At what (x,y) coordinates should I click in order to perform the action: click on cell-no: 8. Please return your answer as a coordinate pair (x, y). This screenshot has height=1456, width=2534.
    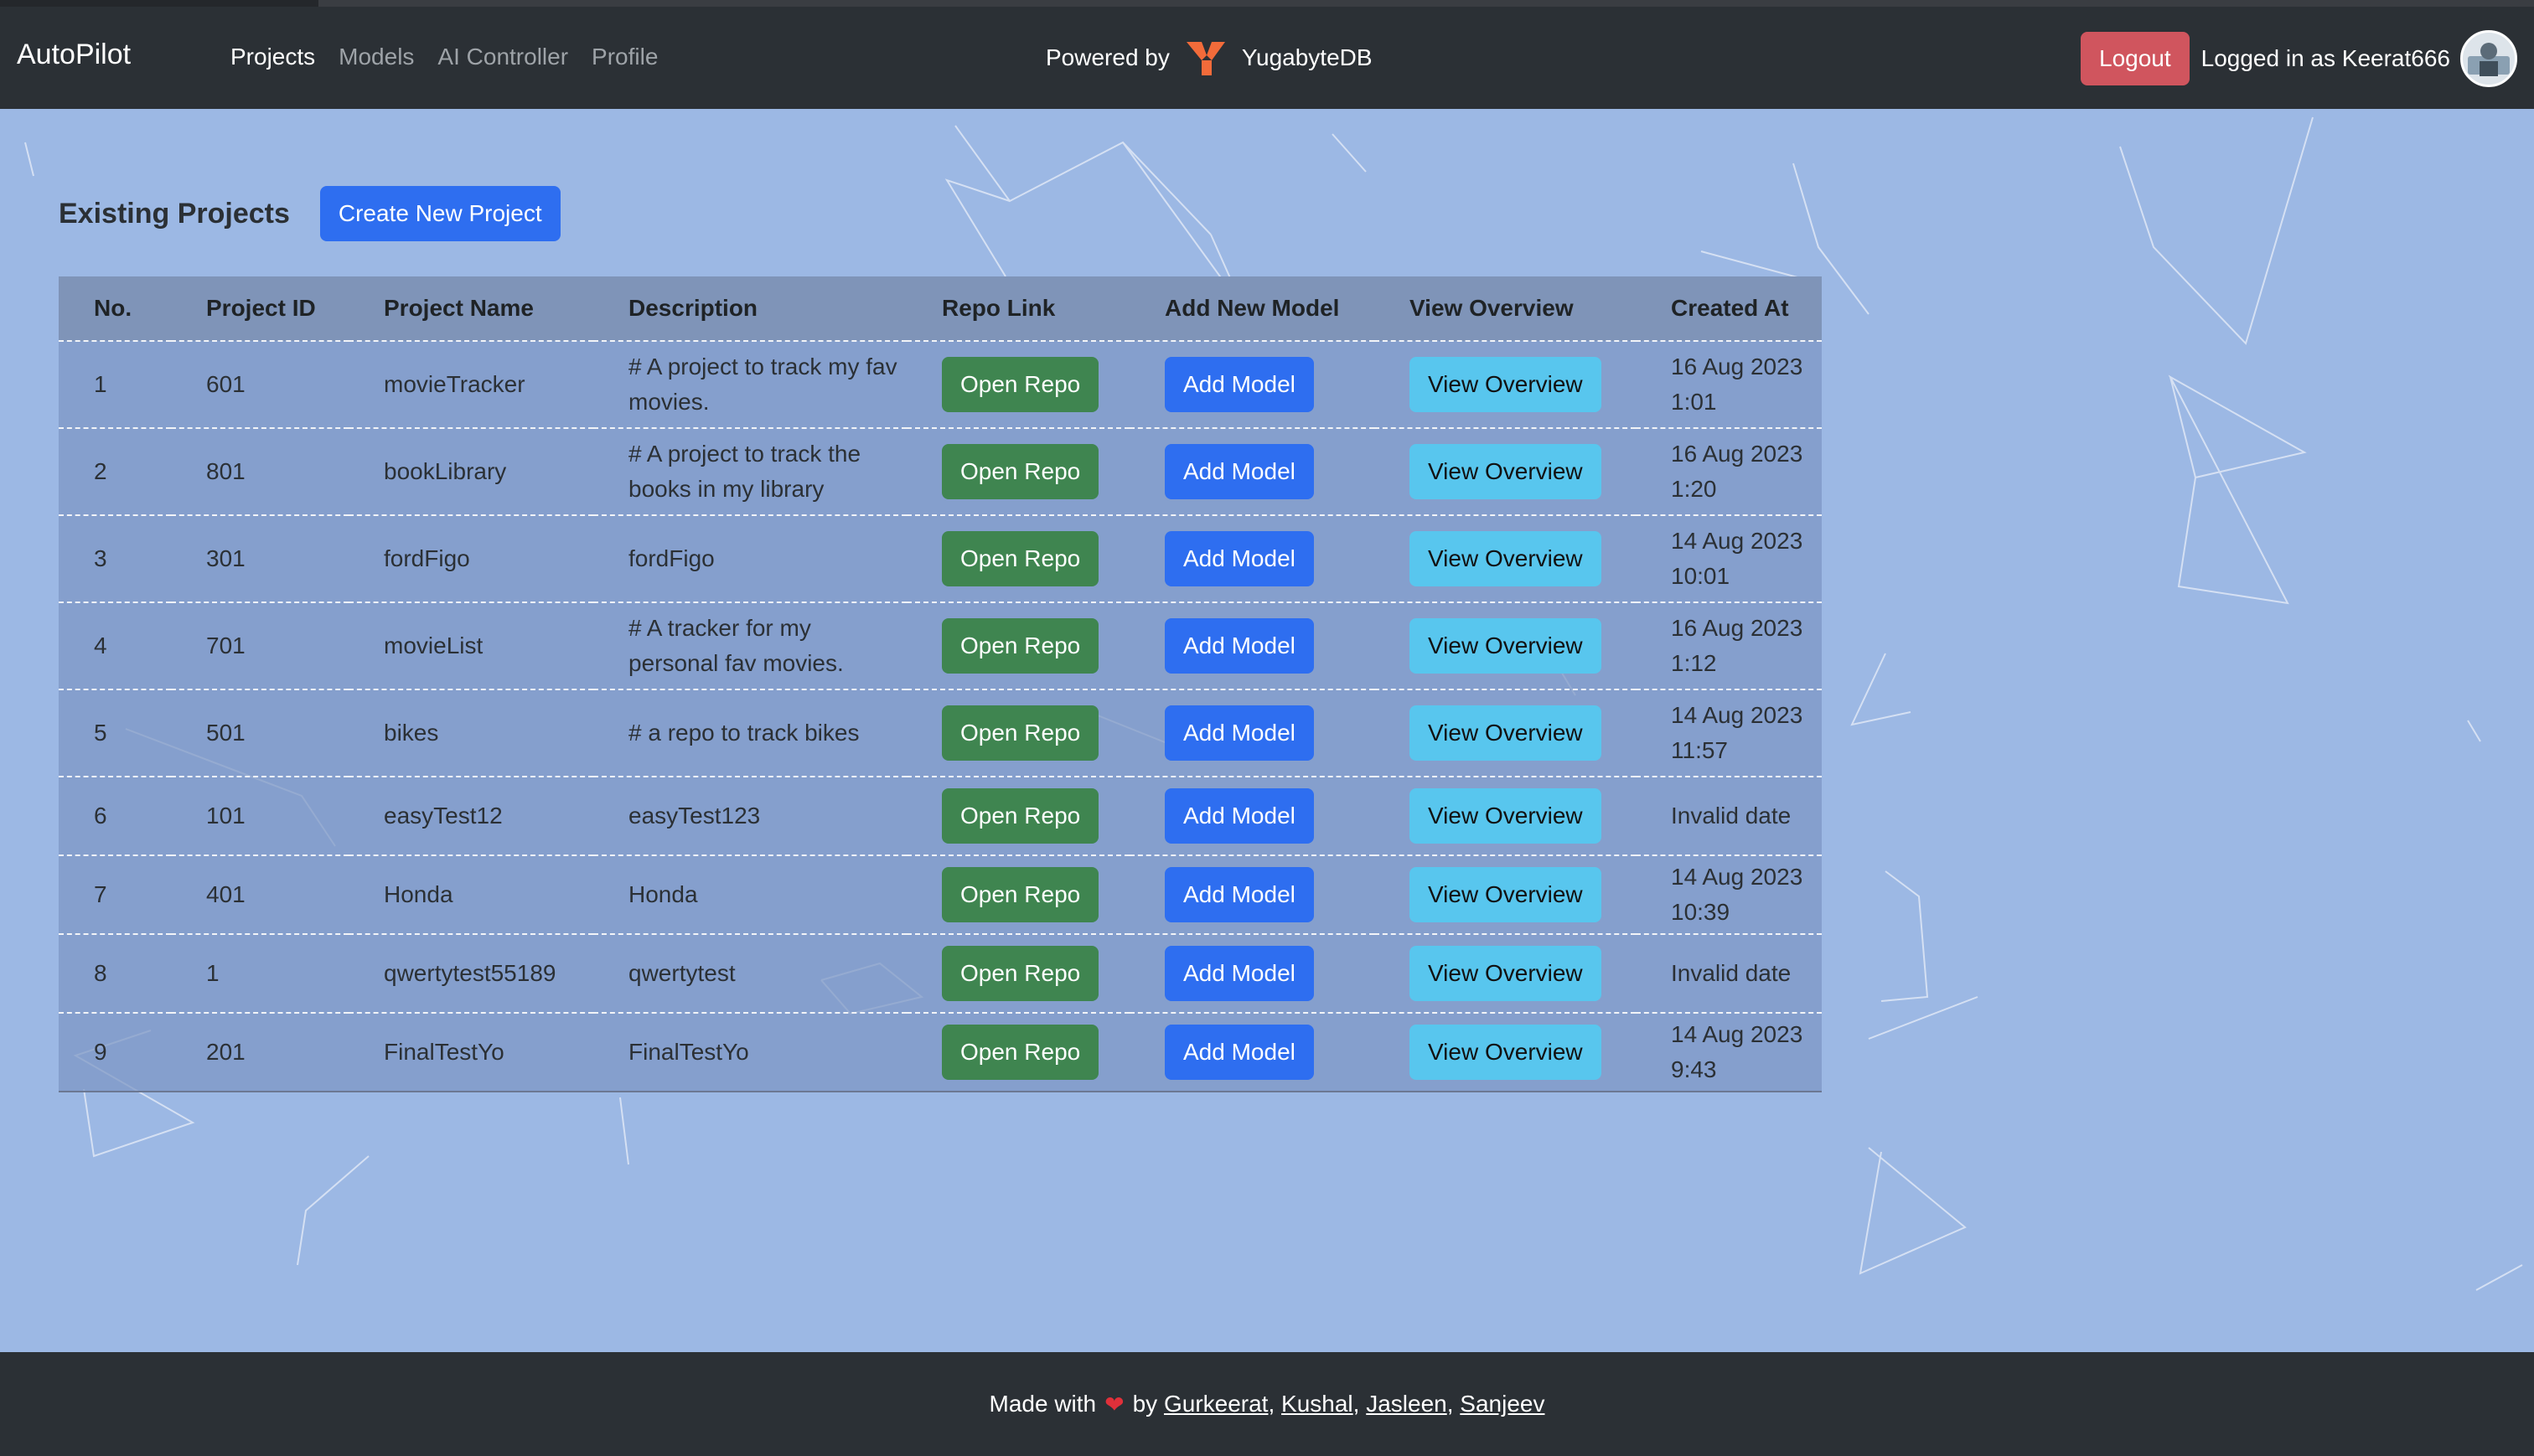
    Looking at the image, I should click on (115, 973).